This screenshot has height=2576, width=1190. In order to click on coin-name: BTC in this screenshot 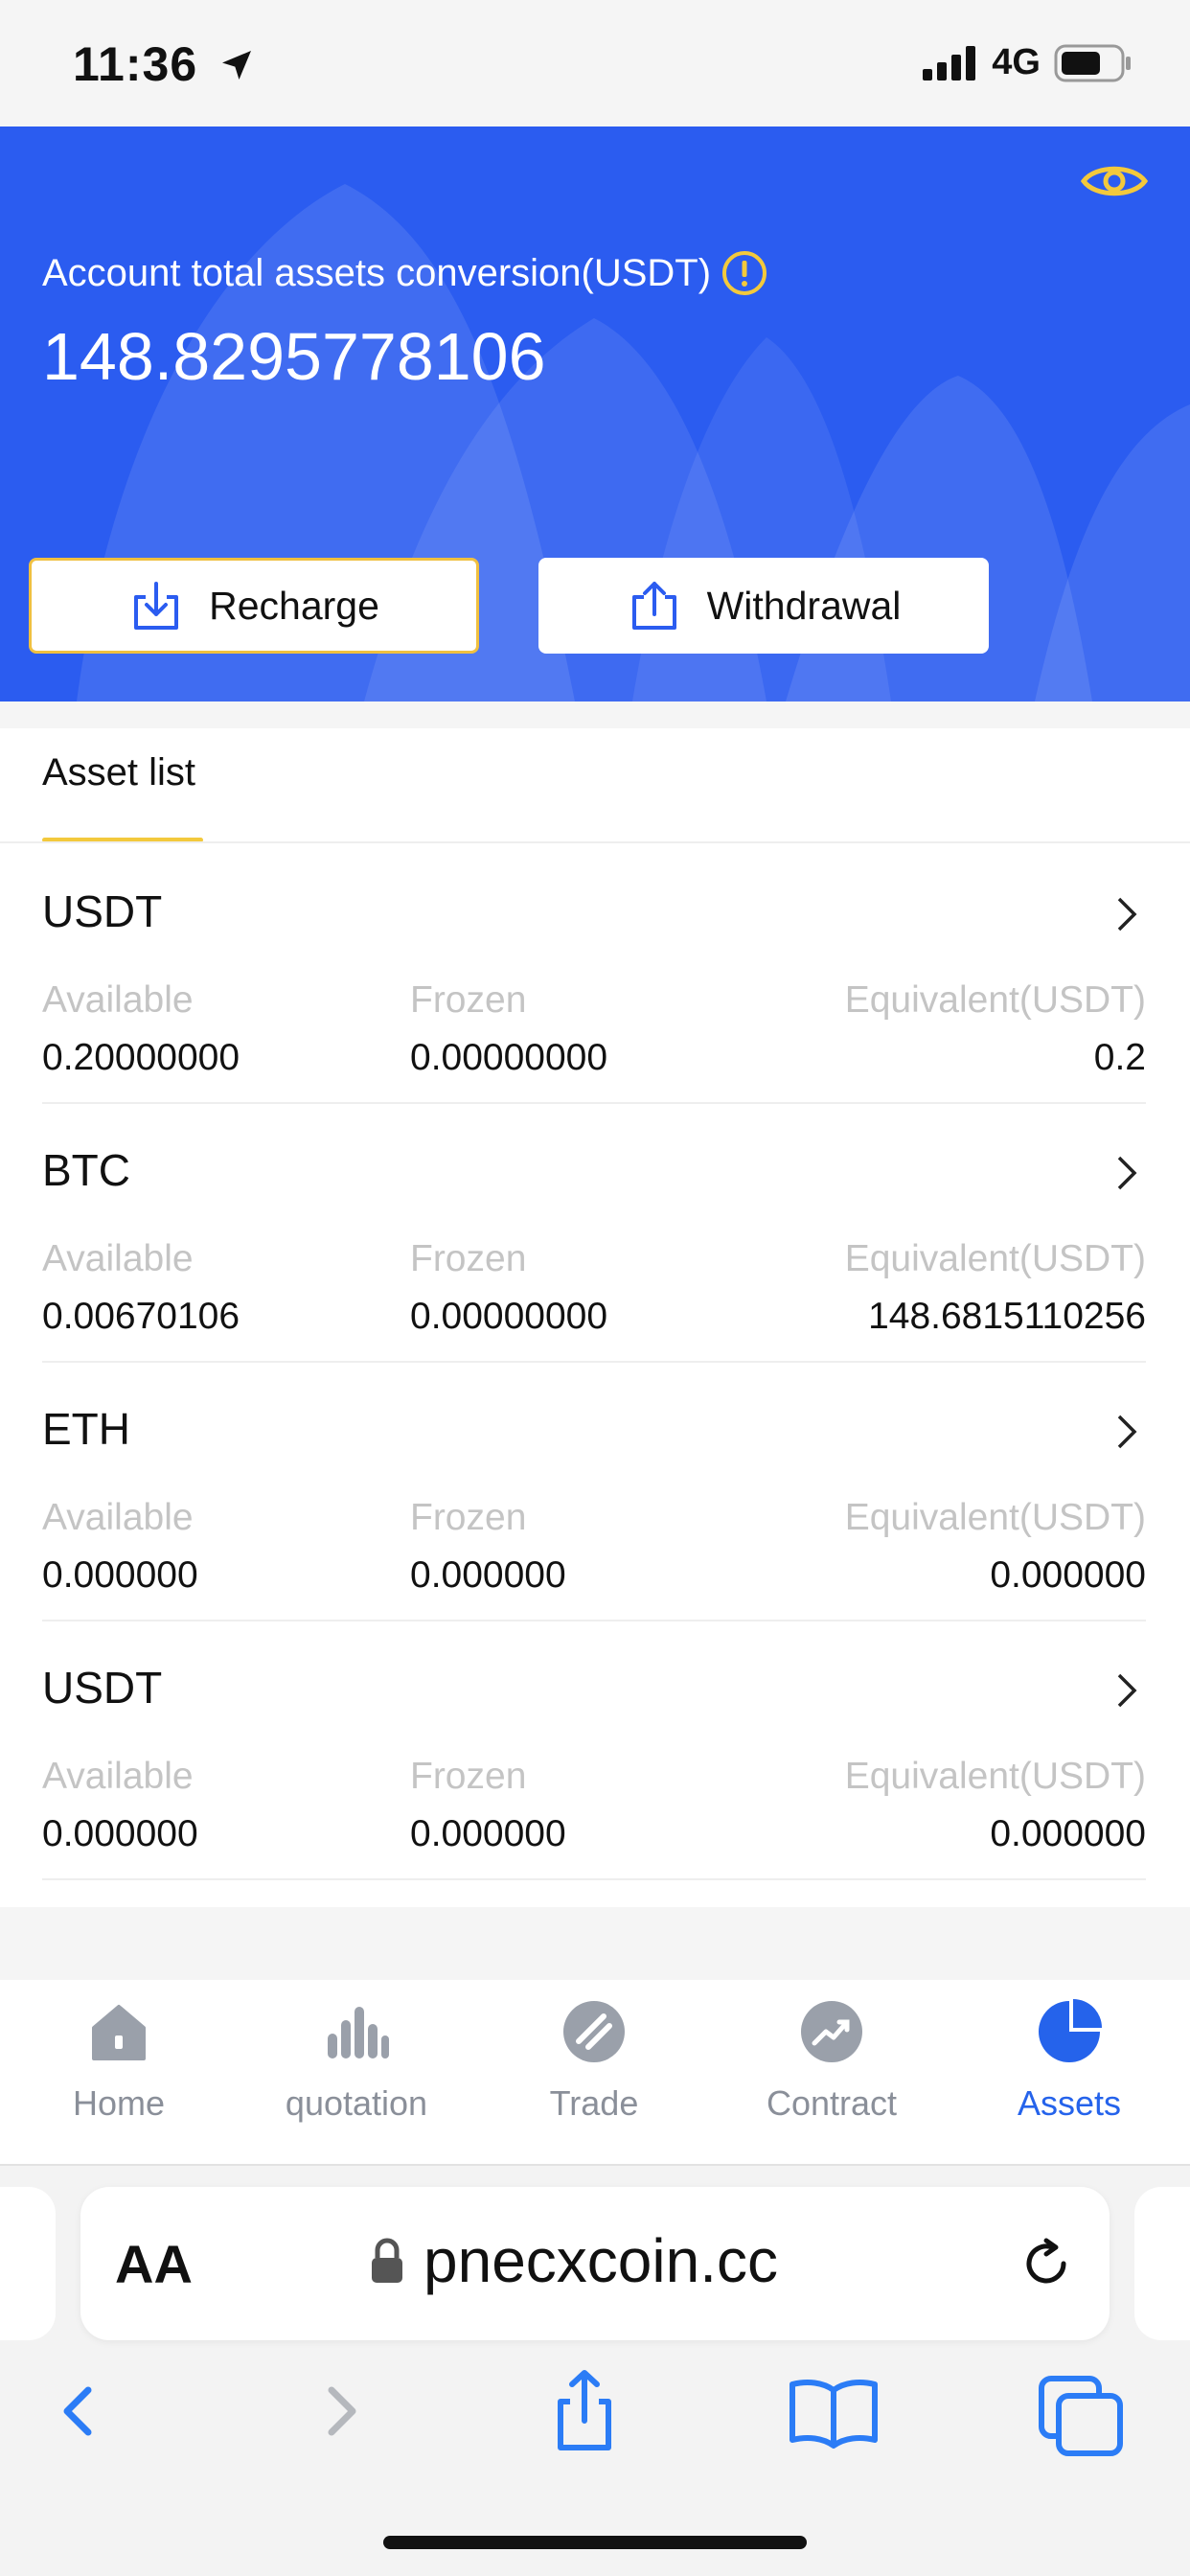, I will do `click(86, 1170)`.